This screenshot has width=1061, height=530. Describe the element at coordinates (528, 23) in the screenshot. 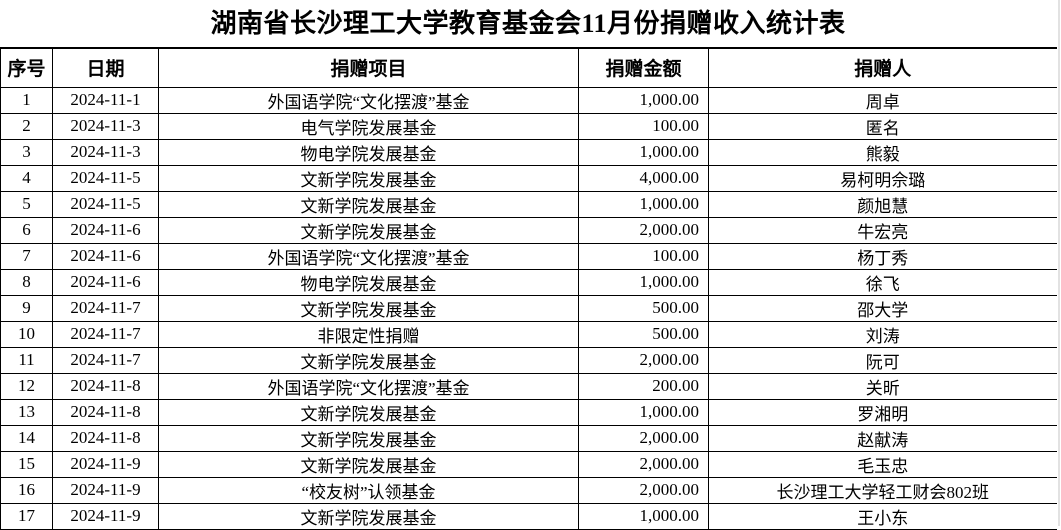

I see `page-title: 湖南省长沙理工大学教育基金会11月份捐赠收入统计表` at that location.